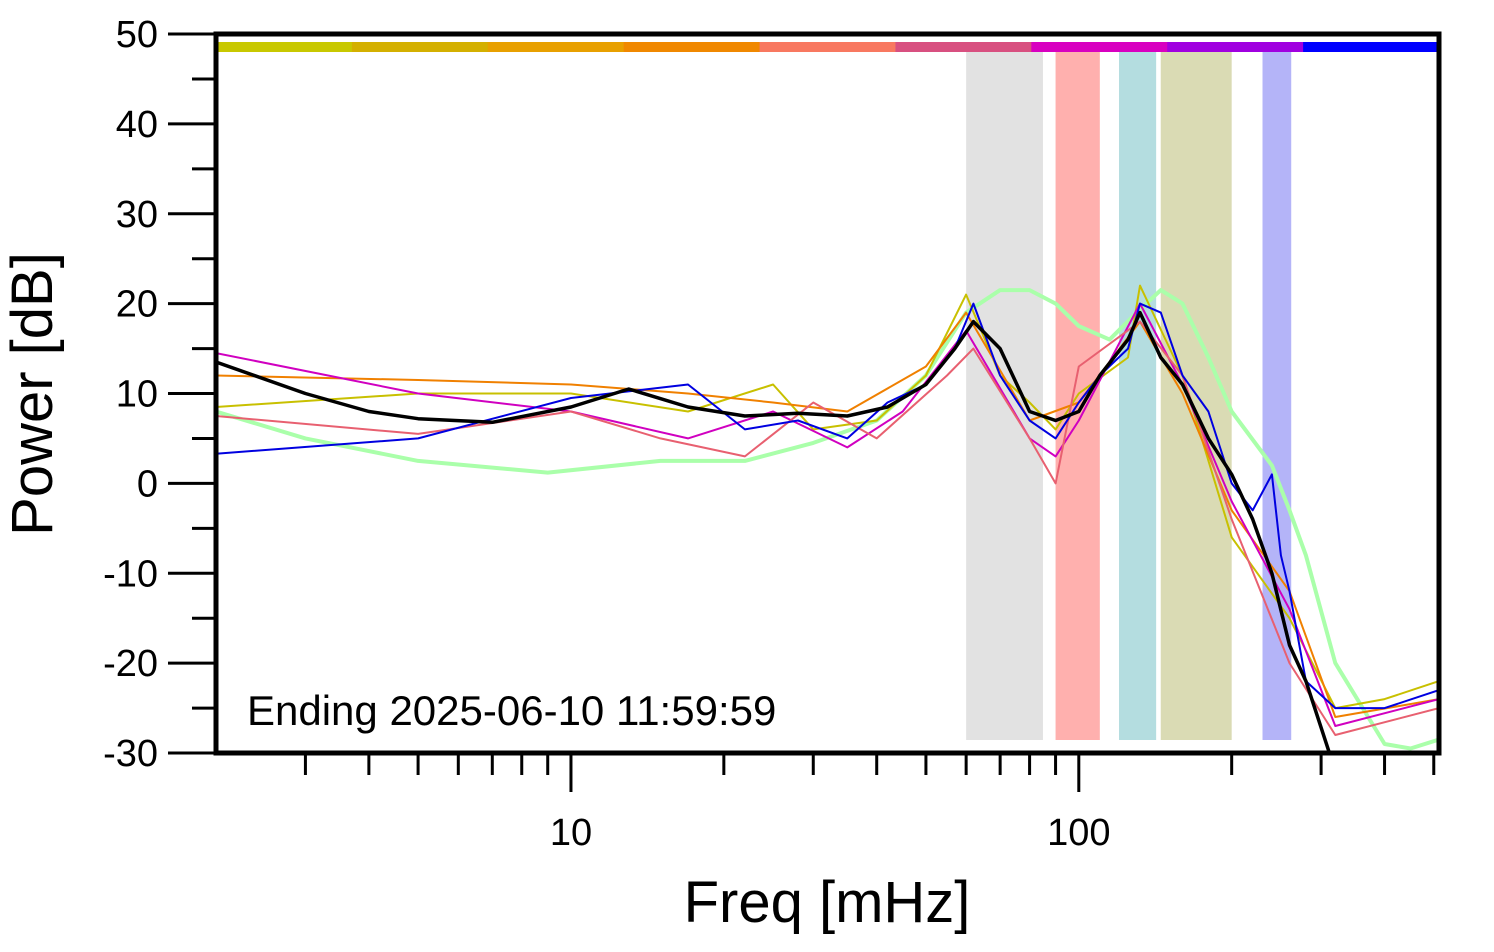 The image size is (1494, 952). I want to click on y-tick-label: 20, so click(137, 305).